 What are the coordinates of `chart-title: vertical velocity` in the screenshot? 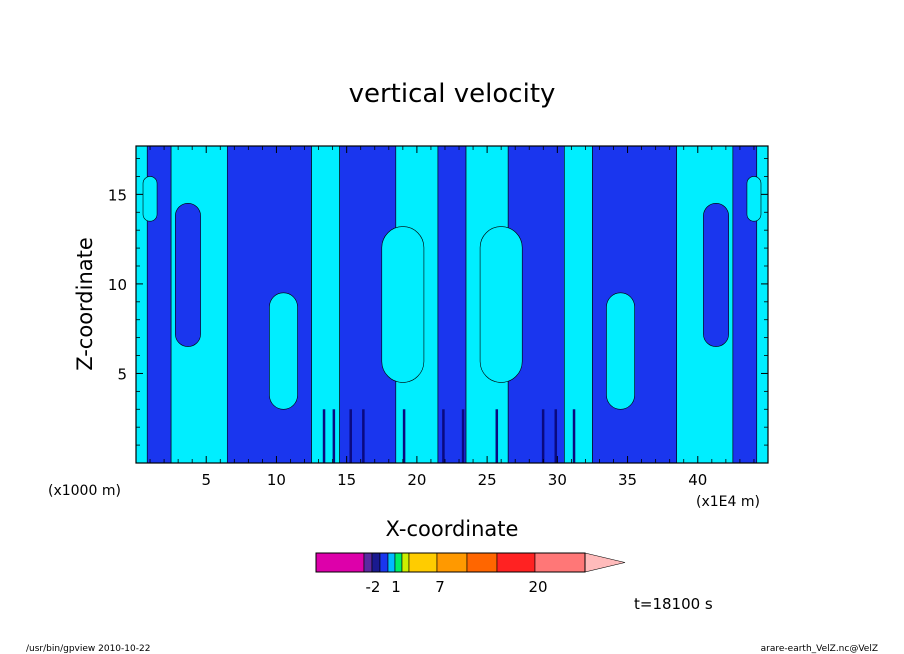 It's located at (452, 94).